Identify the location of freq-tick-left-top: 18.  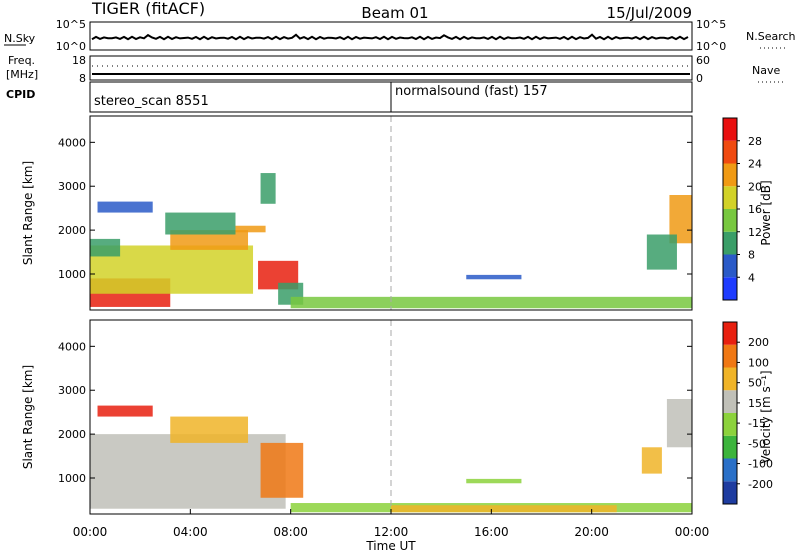
(79, 60).